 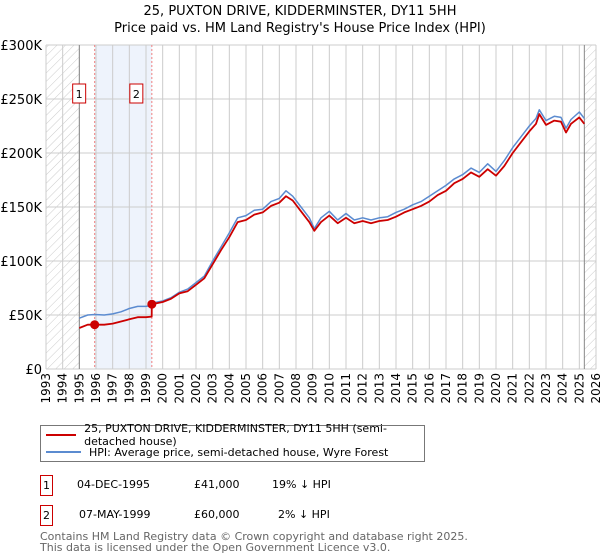 I want to click on sale-label: 1, so click(x=79, y=94).